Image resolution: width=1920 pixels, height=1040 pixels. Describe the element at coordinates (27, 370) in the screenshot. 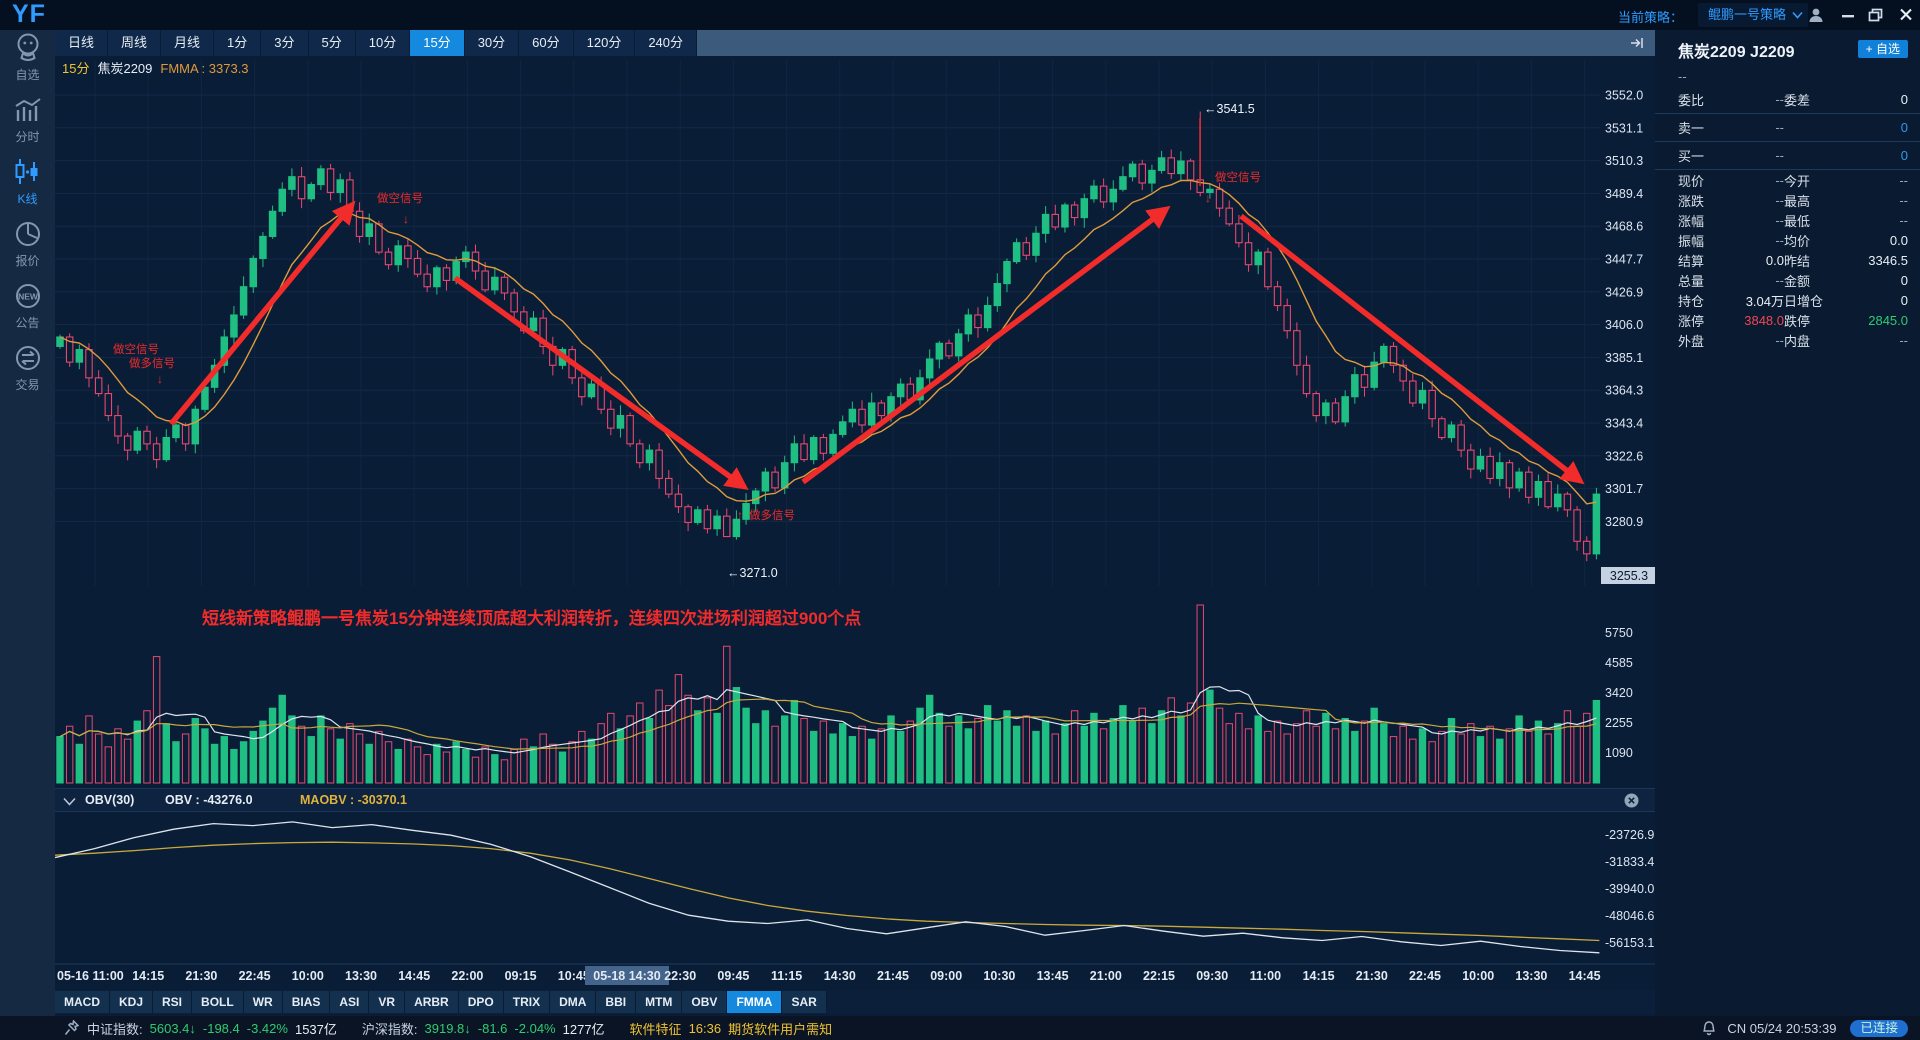

I see `sidebar-item-trade: 交易` at that location.